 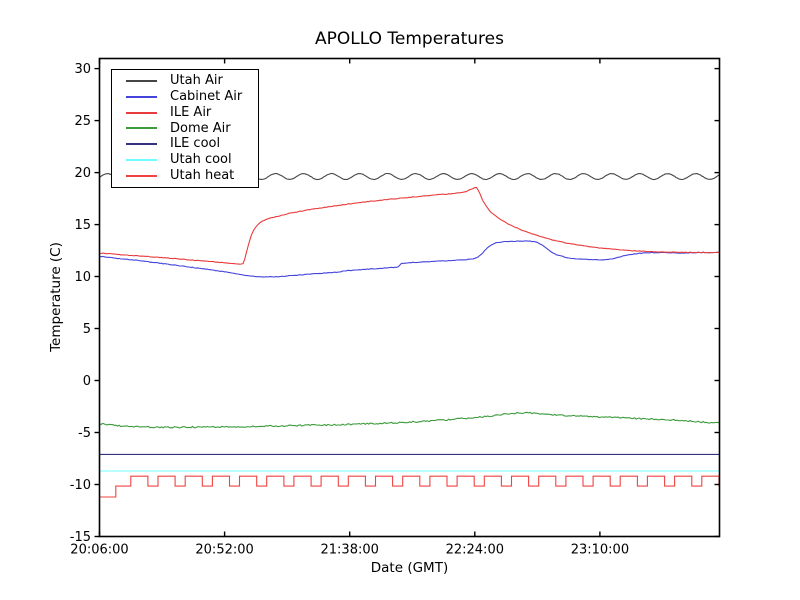 I want to click on x-tick-label: 20:52:00, so click(x=224, y=550).